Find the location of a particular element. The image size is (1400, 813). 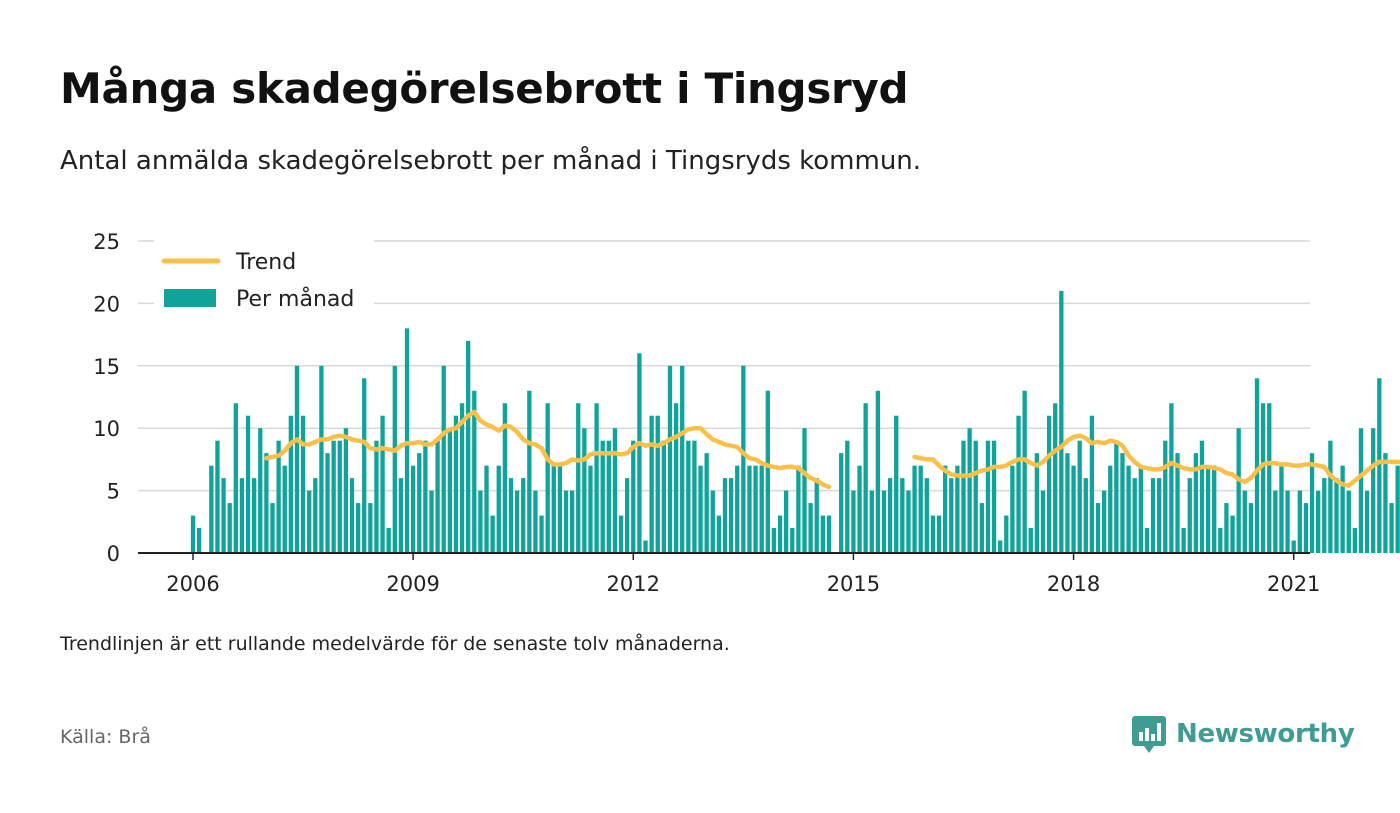

y-tick-label: 20 is located at coordinates (106, 304).